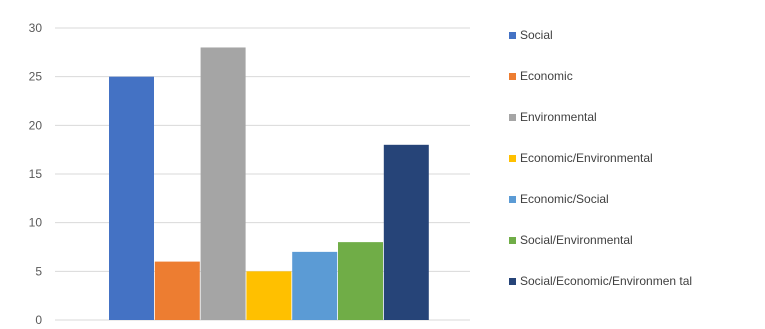 This screenshot has height=329, width=765. I want to click on legend-item-environmental: Environmental, so click(623, 117).